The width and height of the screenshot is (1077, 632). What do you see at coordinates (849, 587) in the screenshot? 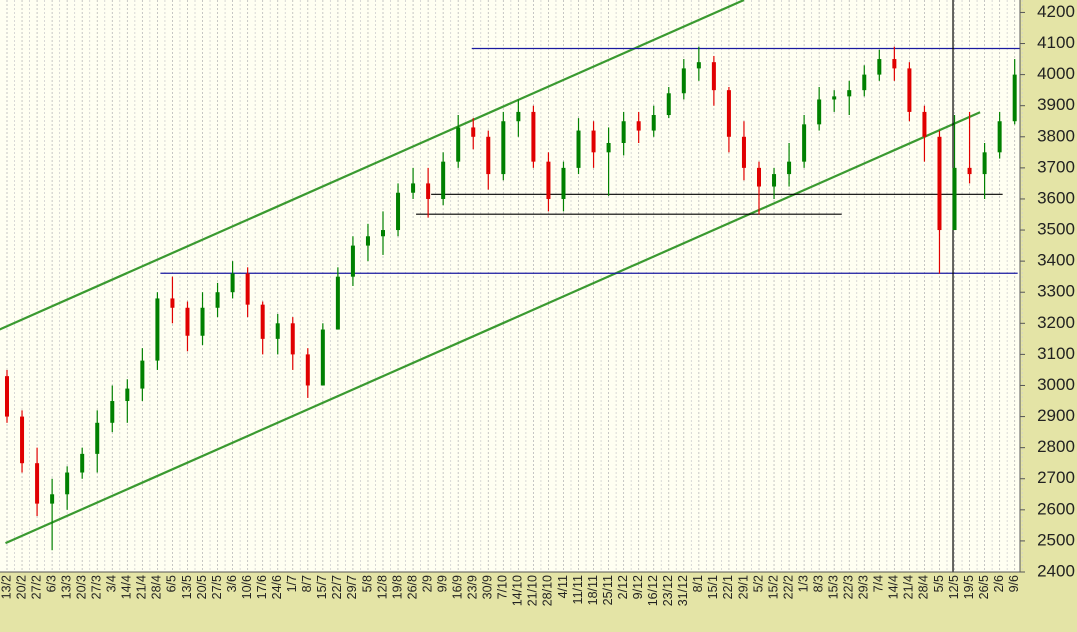
I see `x-tick-label: 22/3` at bounding box center [849, 587].